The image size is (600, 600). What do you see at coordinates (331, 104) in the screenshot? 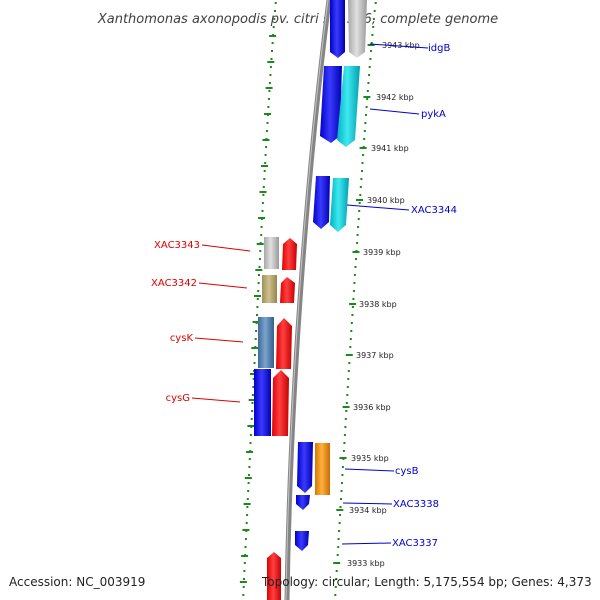
I see `gene-arrow-pyka-blue` at bounding box center [331, 104].